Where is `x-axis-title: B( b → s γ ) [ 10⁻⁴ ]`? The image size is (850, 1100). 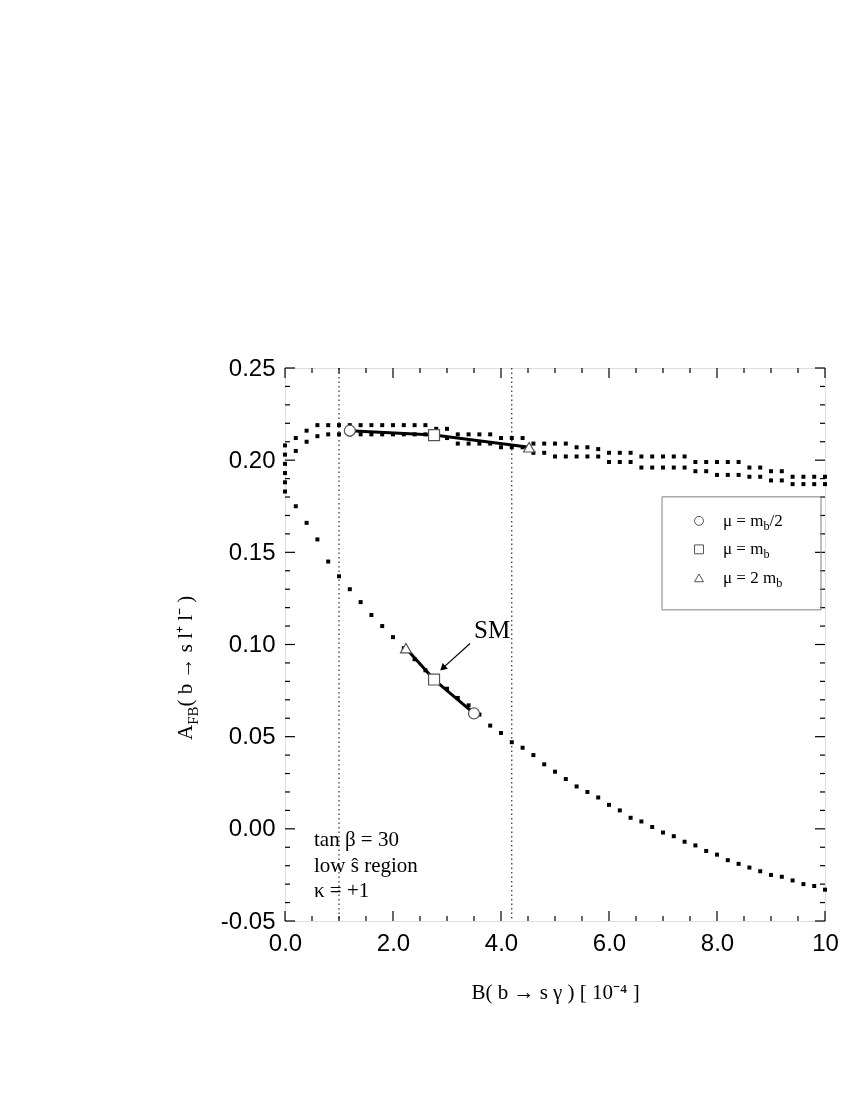 x-axis-title: B( b → s γ ) [ 10⁻⁴ ] is located at coordinates (555, 991).